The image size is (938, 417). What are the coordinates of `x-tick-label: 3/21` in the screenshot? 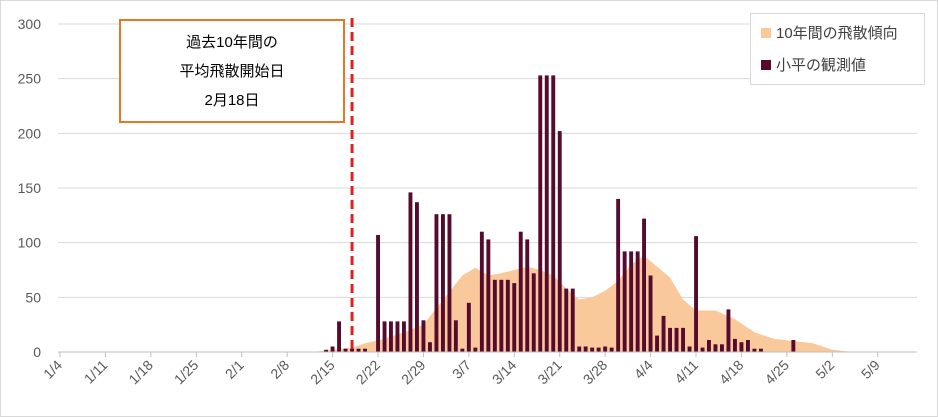 It's located at (549, 372).